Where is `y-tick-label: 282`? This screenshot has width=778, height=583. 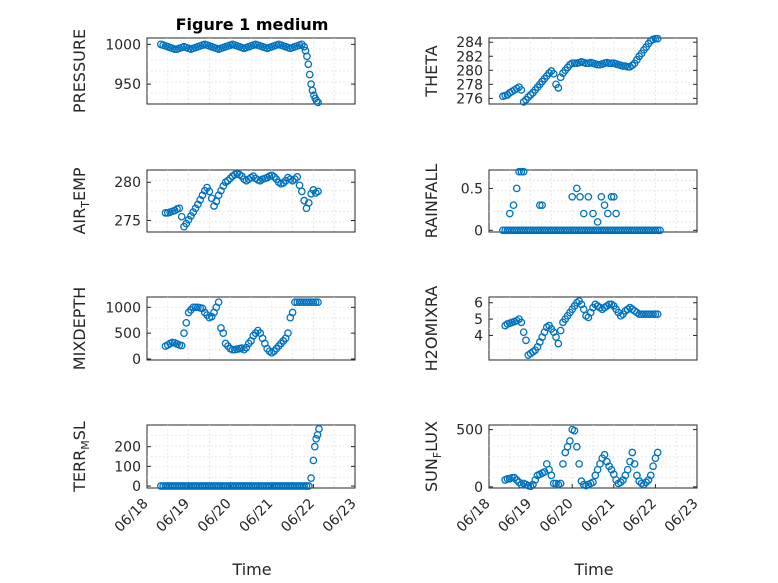
y-tick-label: 282 is located at coordinates (469, 57).